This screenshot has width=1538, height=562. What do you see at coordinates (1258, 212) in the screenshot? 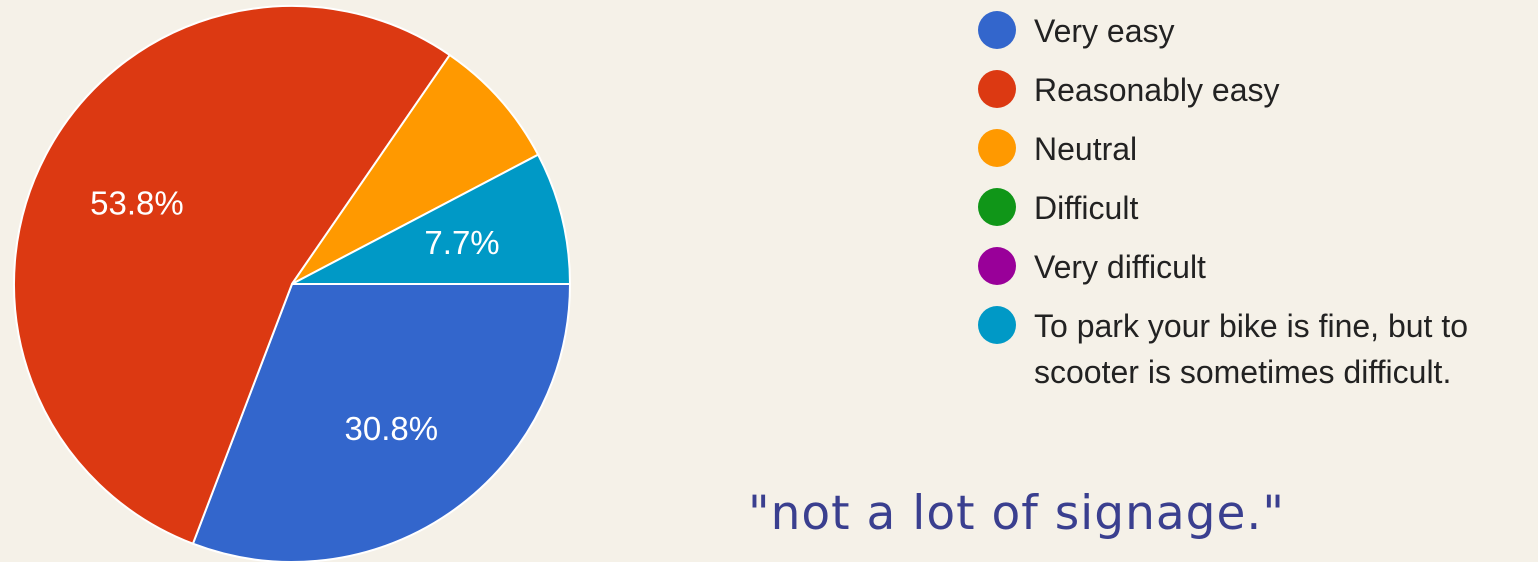
I see `legend-item-3: Difficult` at bounding box center [1258, 212].